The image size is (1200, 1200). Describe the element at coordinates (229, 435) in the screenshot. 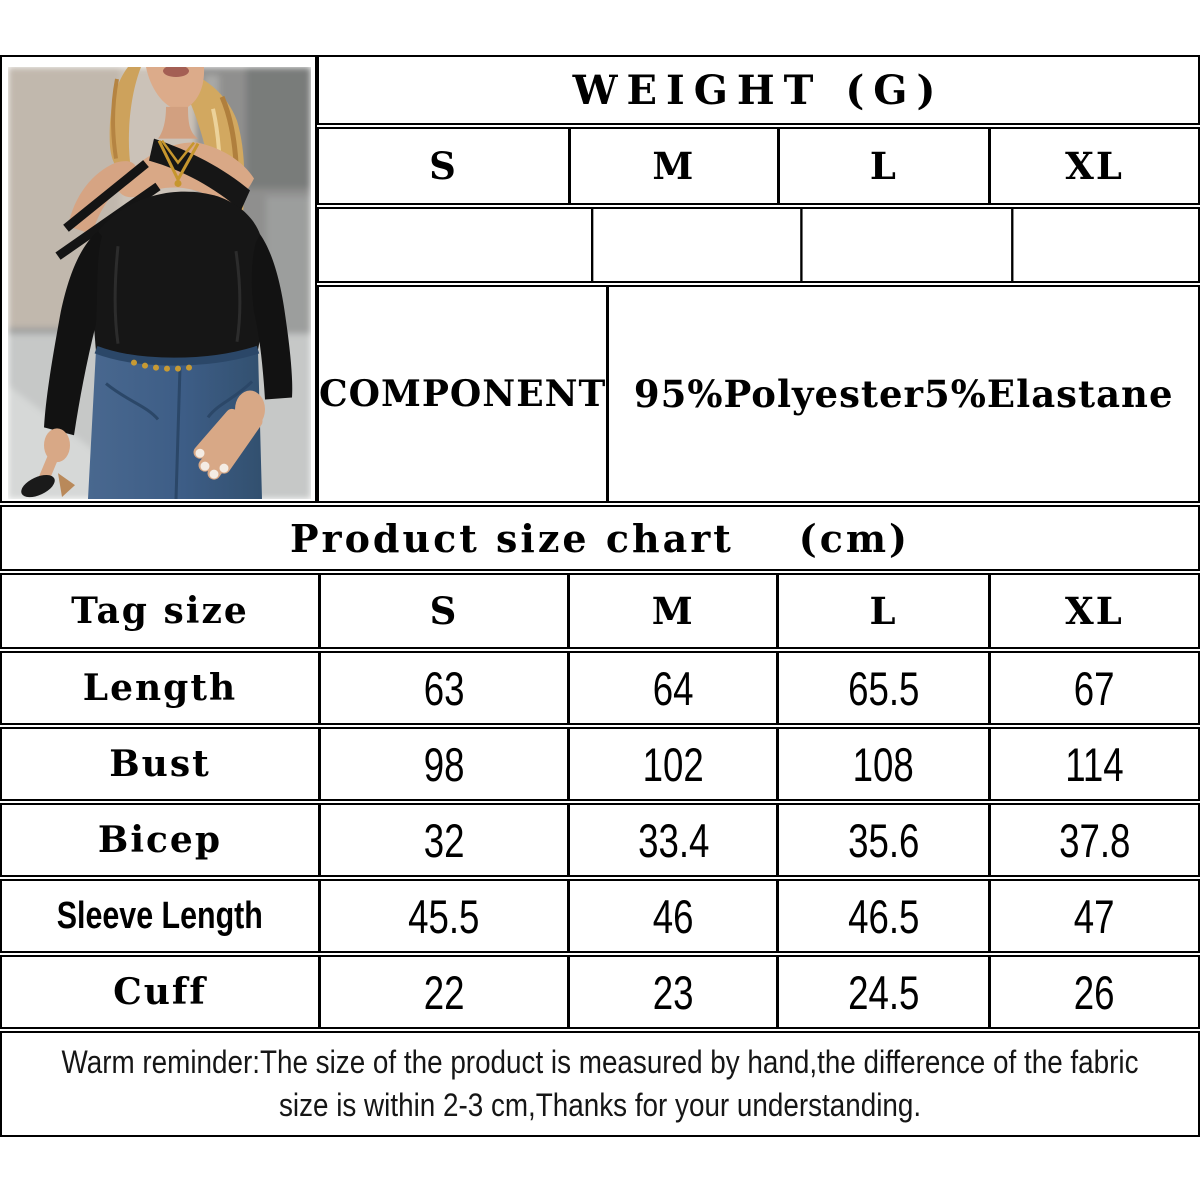

I see `model-right-hand` at that location.